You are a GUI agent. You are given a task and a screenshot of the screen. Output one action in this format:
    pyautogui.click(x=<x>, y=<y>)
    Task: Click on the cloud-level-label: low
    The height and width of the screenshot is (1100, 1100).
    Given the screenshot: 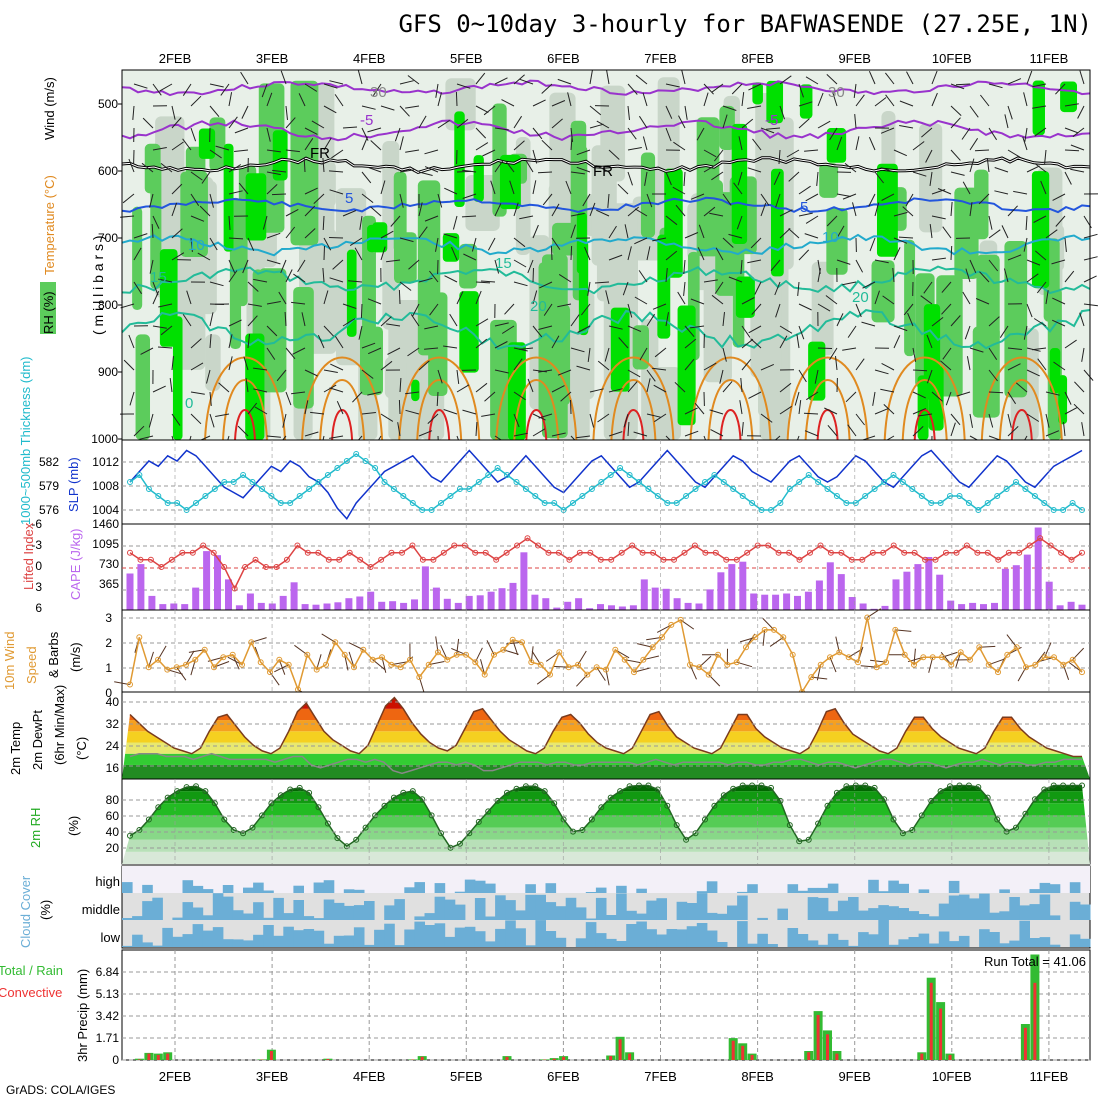 What is the action you would take?
    pyautogui.click(x=110, y=937)
    